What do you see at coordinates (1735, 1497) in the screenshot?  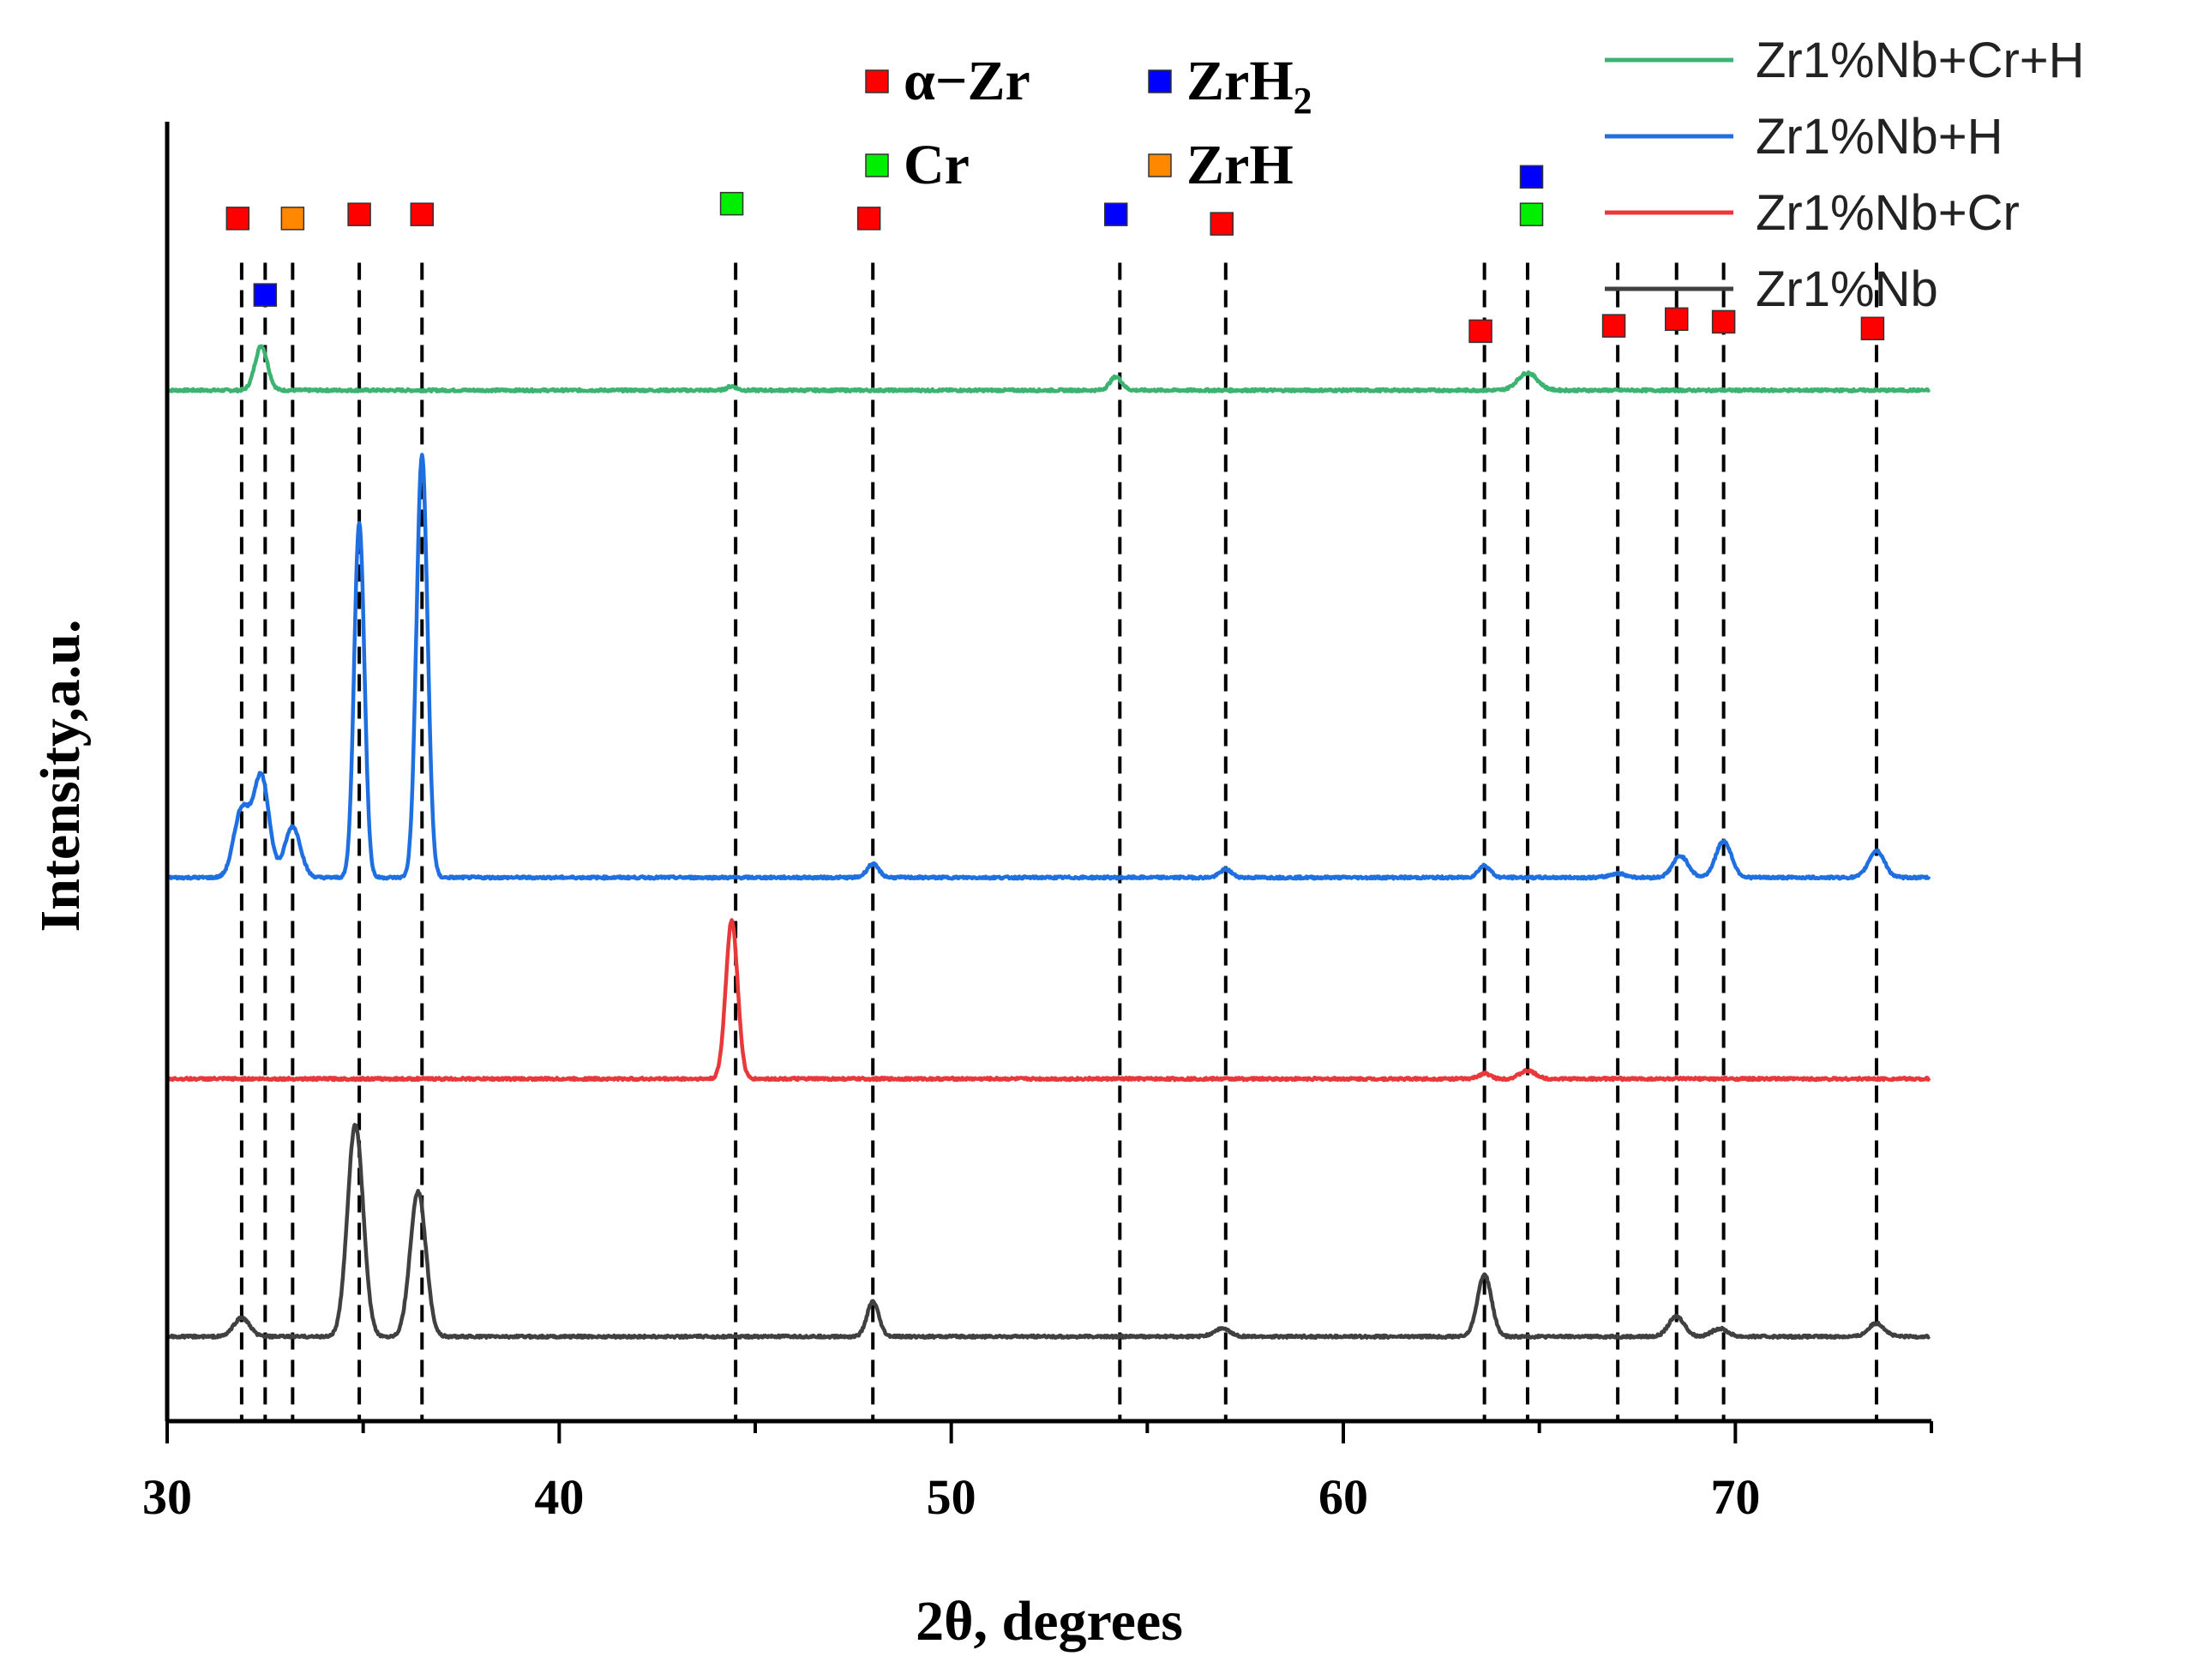 I see `x-tick-label: 70` at bounding box center [1735, 1497].